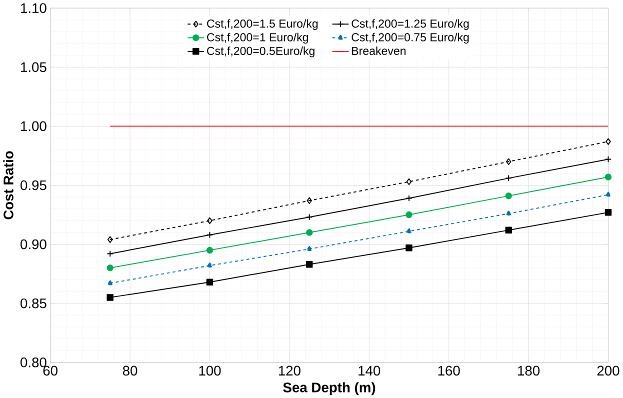 The width and height of the screenshot is (623, 398). Describe the element at coordinates (130, 371) in the screenshot. I see `x-tick-label: 80` at that location.